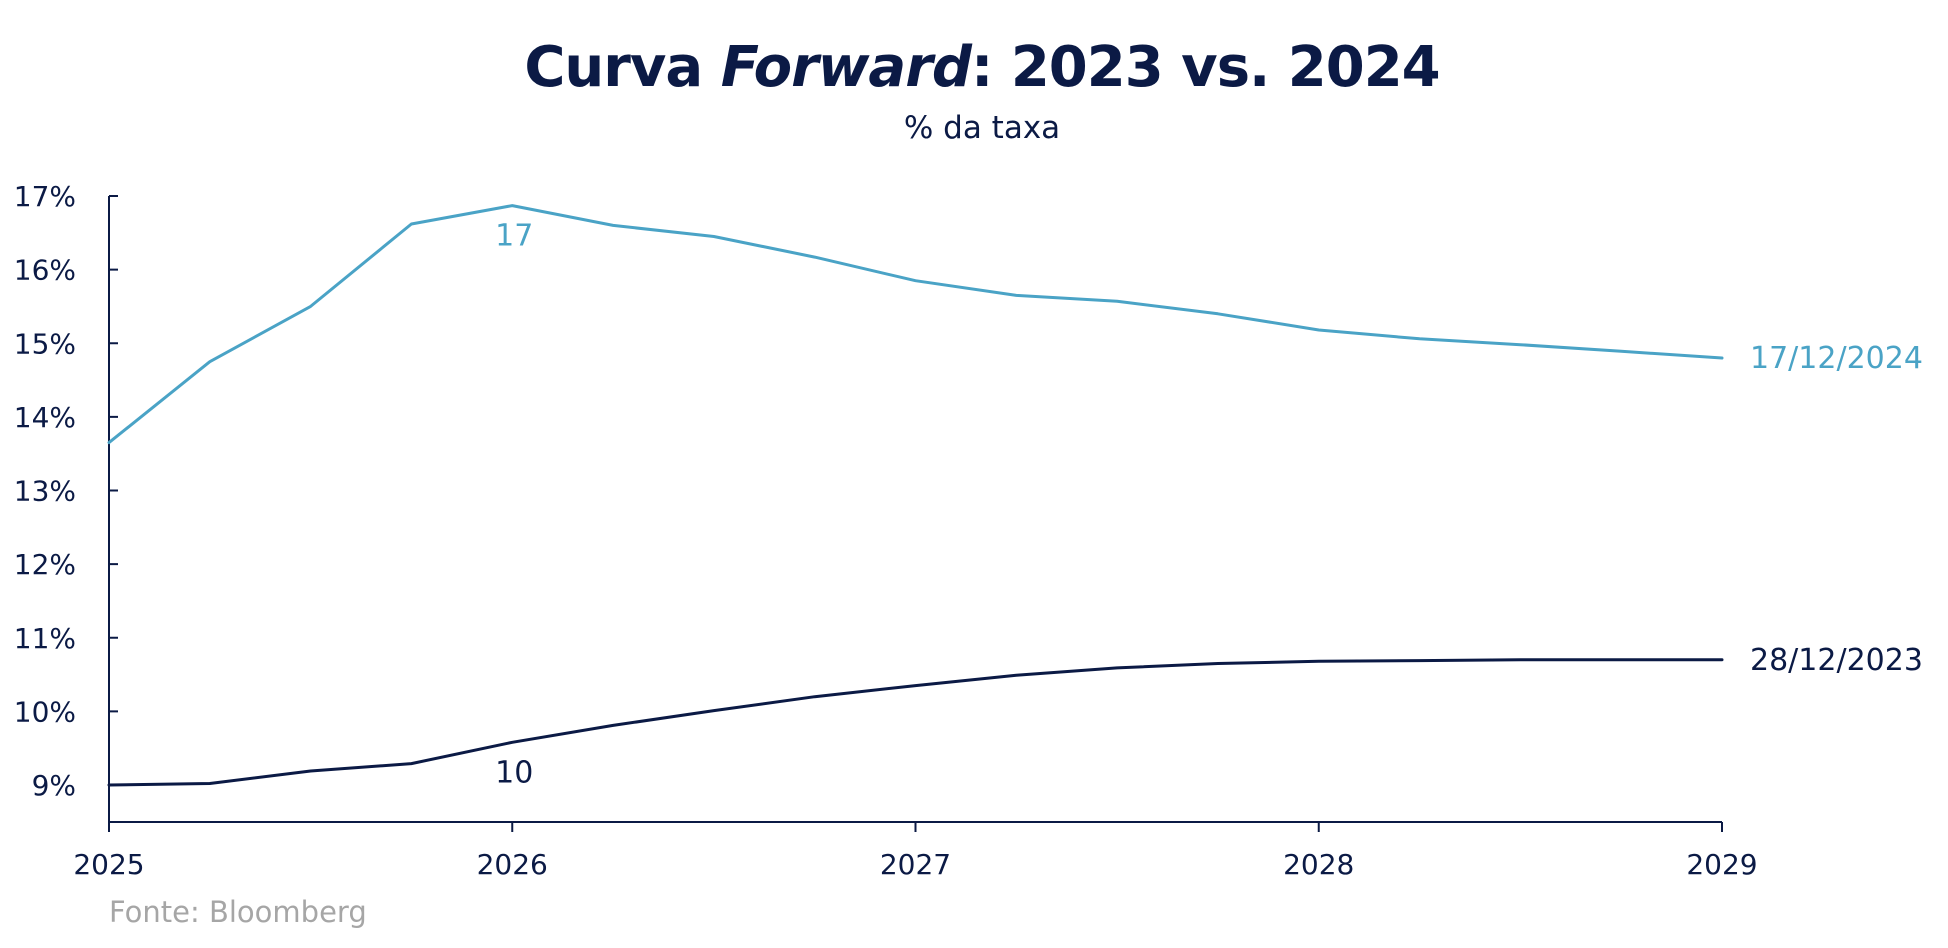 Image resolution: width=1948 pixels, height=948 pixels. I want to click on x-axis: 2025 2026 2027 2028 2029, so click(915, 851).